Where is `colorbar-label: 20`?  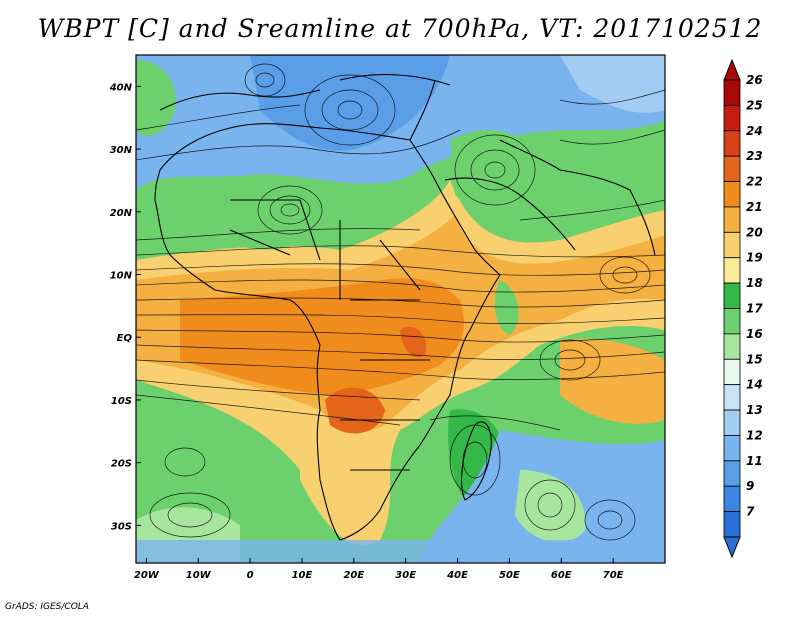 colorbar-label: 20 is located at coordinates (754, 232).